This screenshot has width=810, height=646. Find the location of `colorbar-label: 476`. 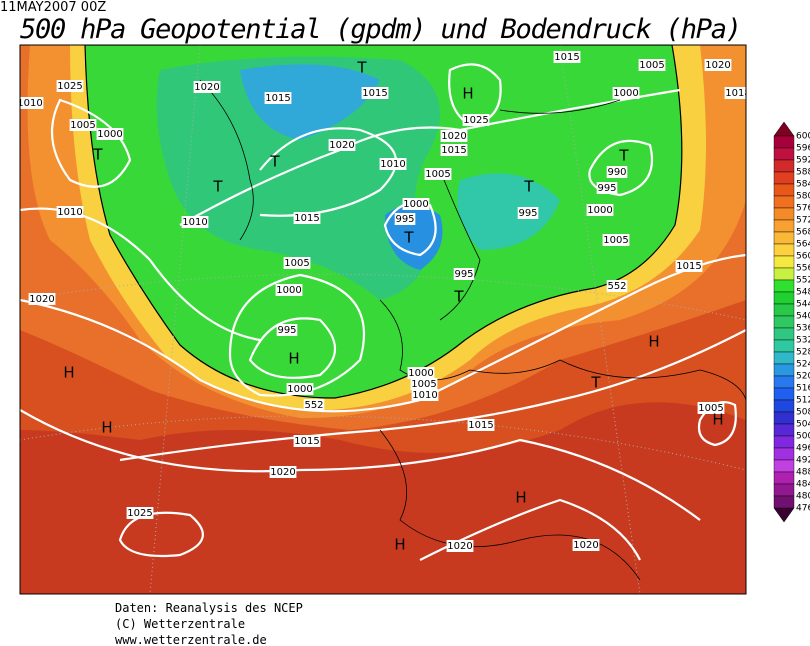

colorbar-label: 476 is located at coordinates (803, 509).